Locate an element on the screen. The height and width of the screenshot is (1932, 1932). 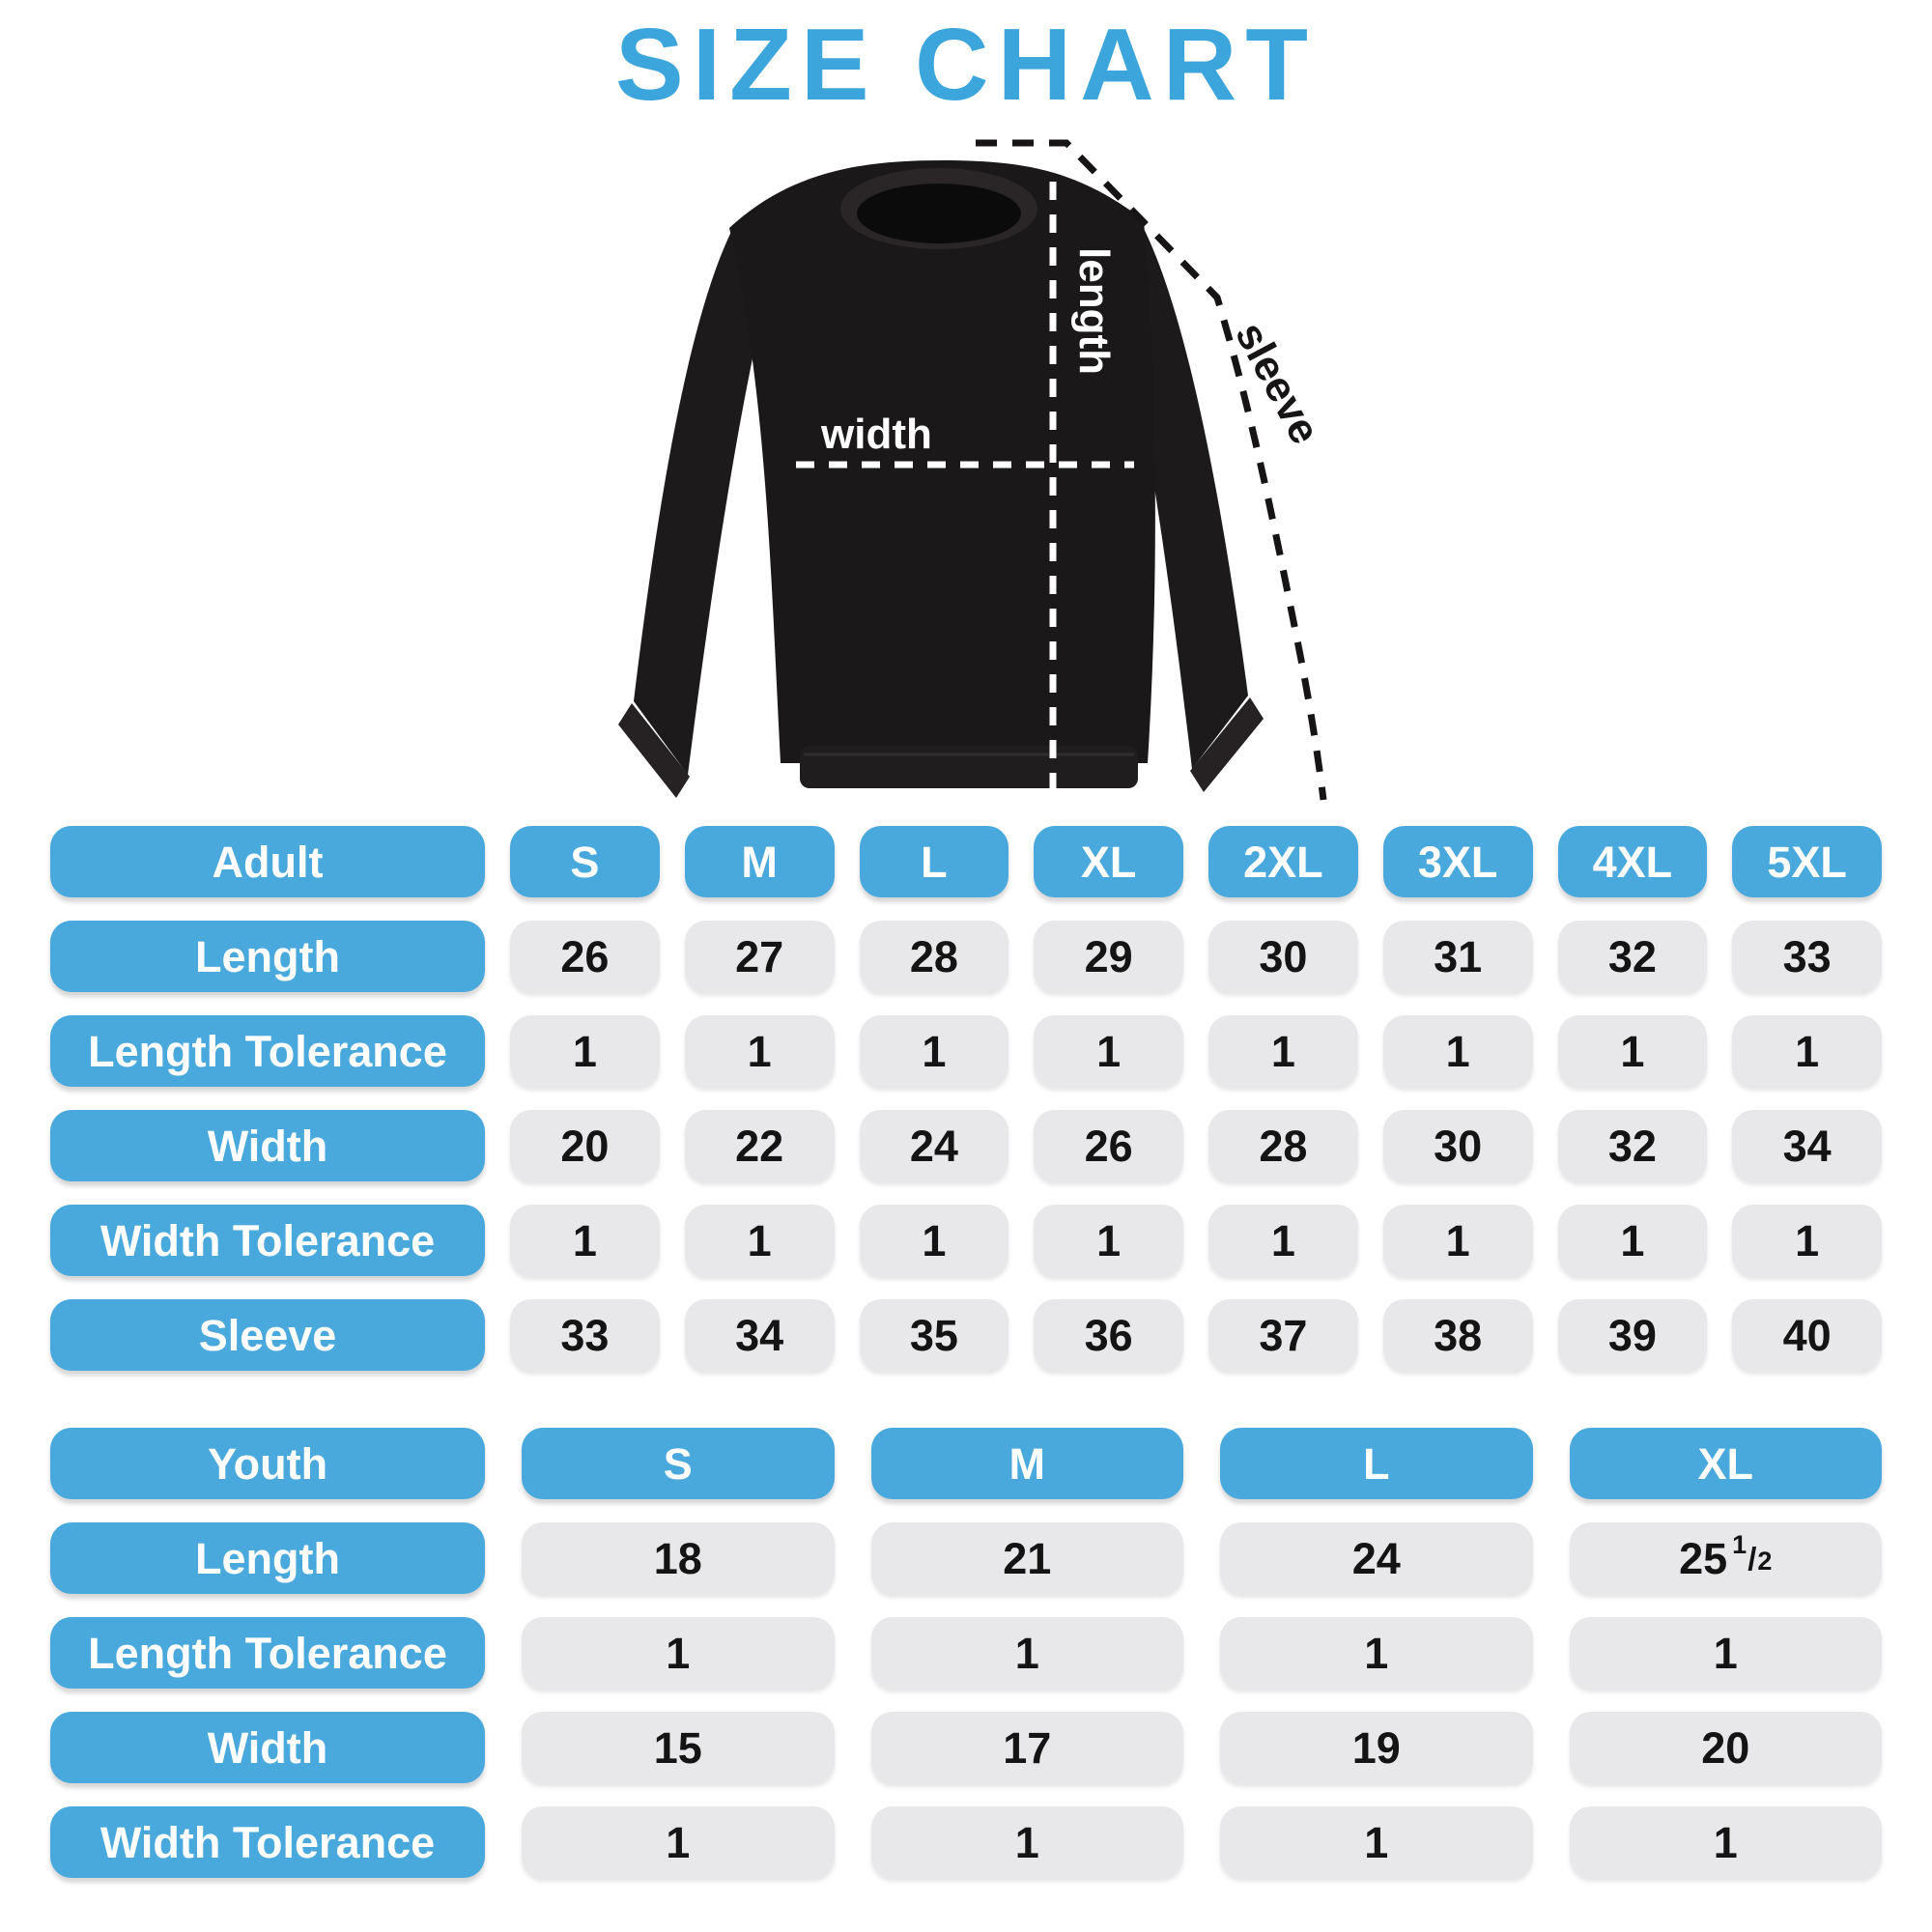
value-cell: 35 is located at coordinates (934, 1335).